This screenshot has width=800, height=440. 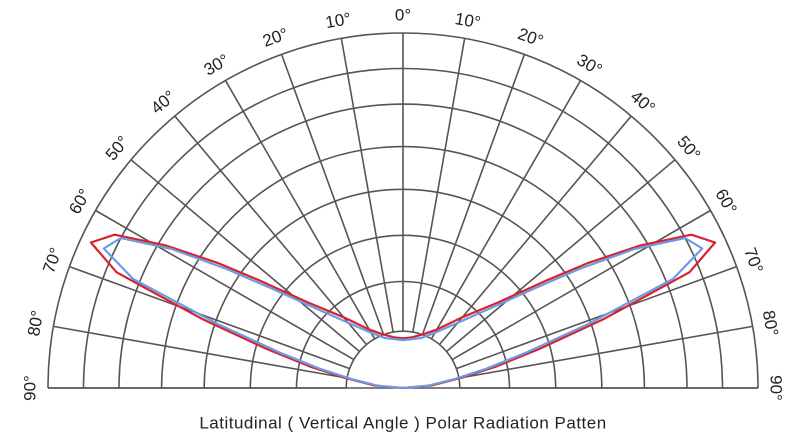 What do you see at coordinates (403, 14) in the screenshot?
I see `angle-label: 0°` at bounding box center [403, 14].